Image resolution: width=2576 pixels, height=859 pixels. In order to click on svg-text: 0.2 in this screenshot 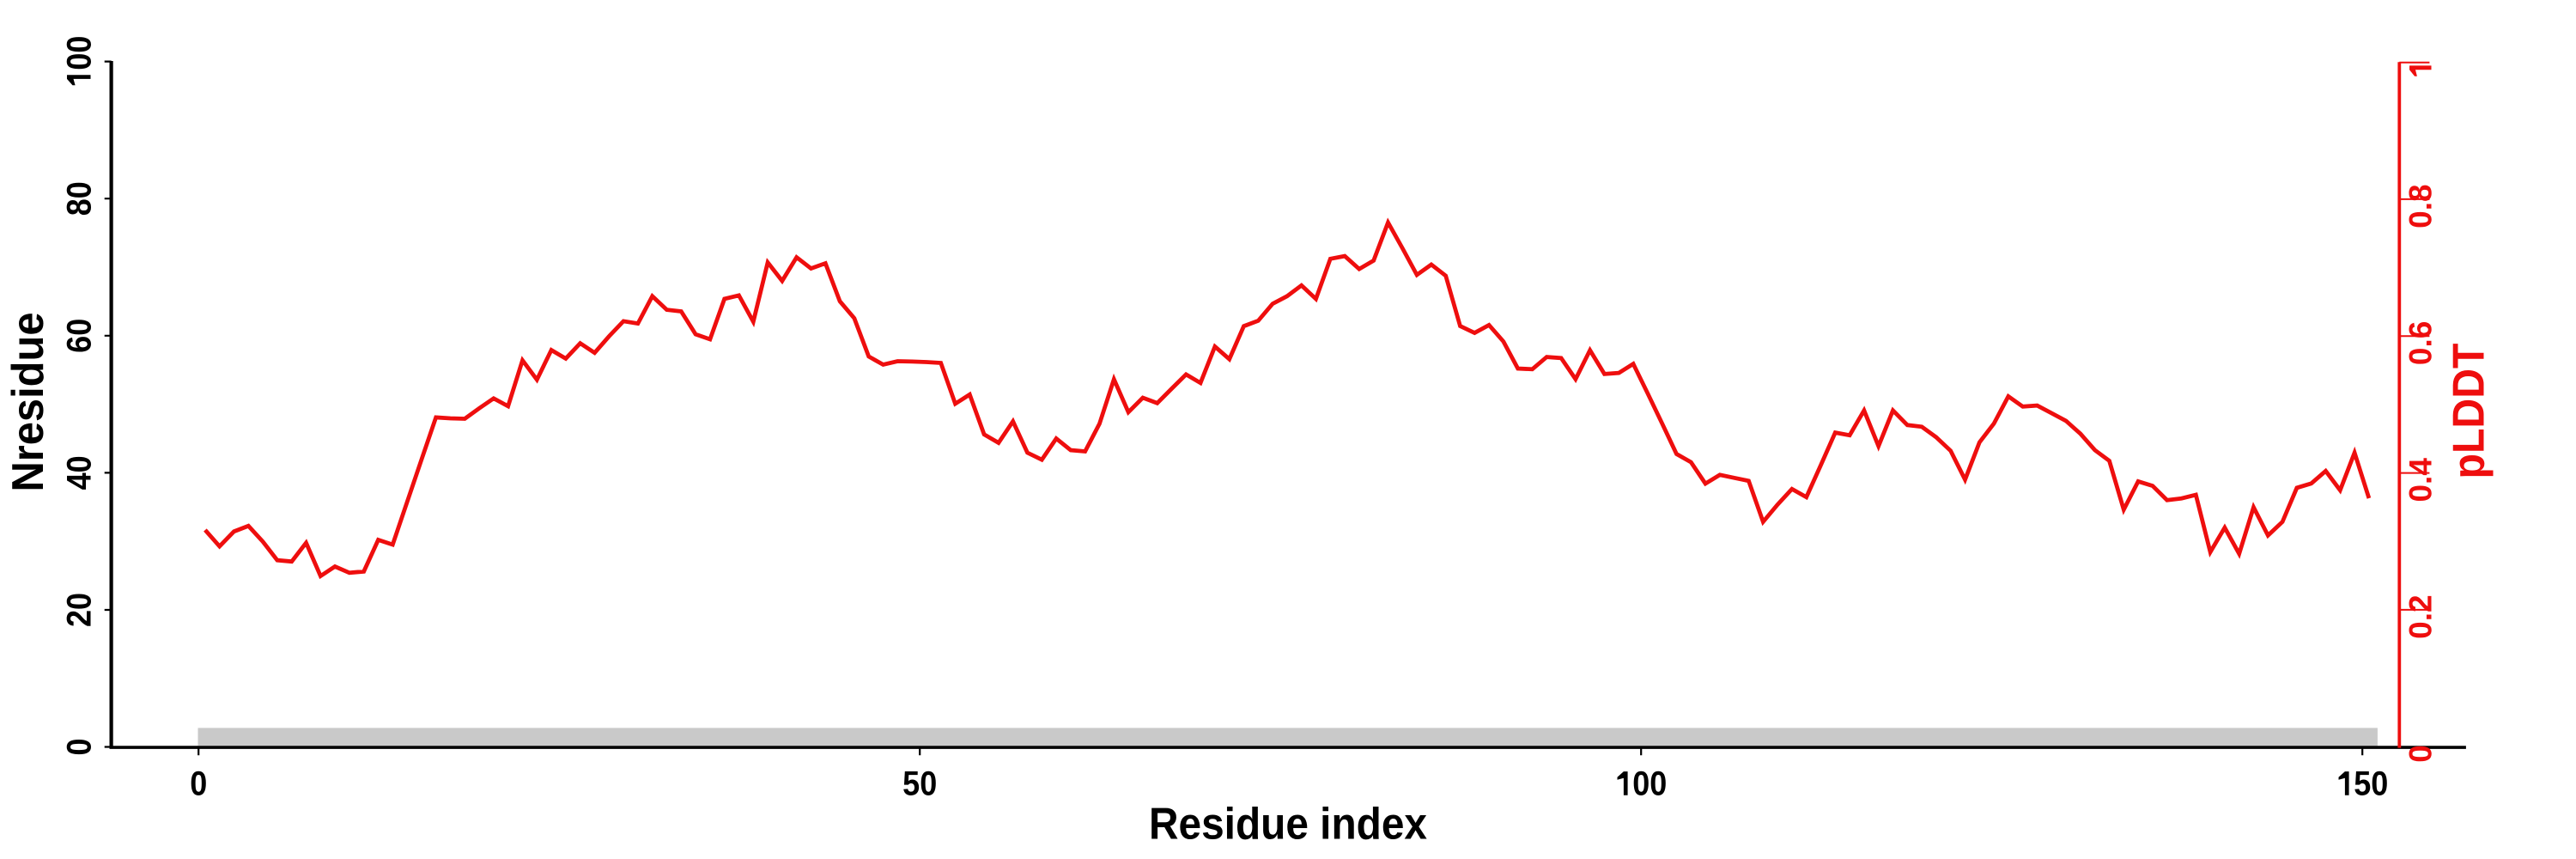, I will do `click(2421, 616)`.